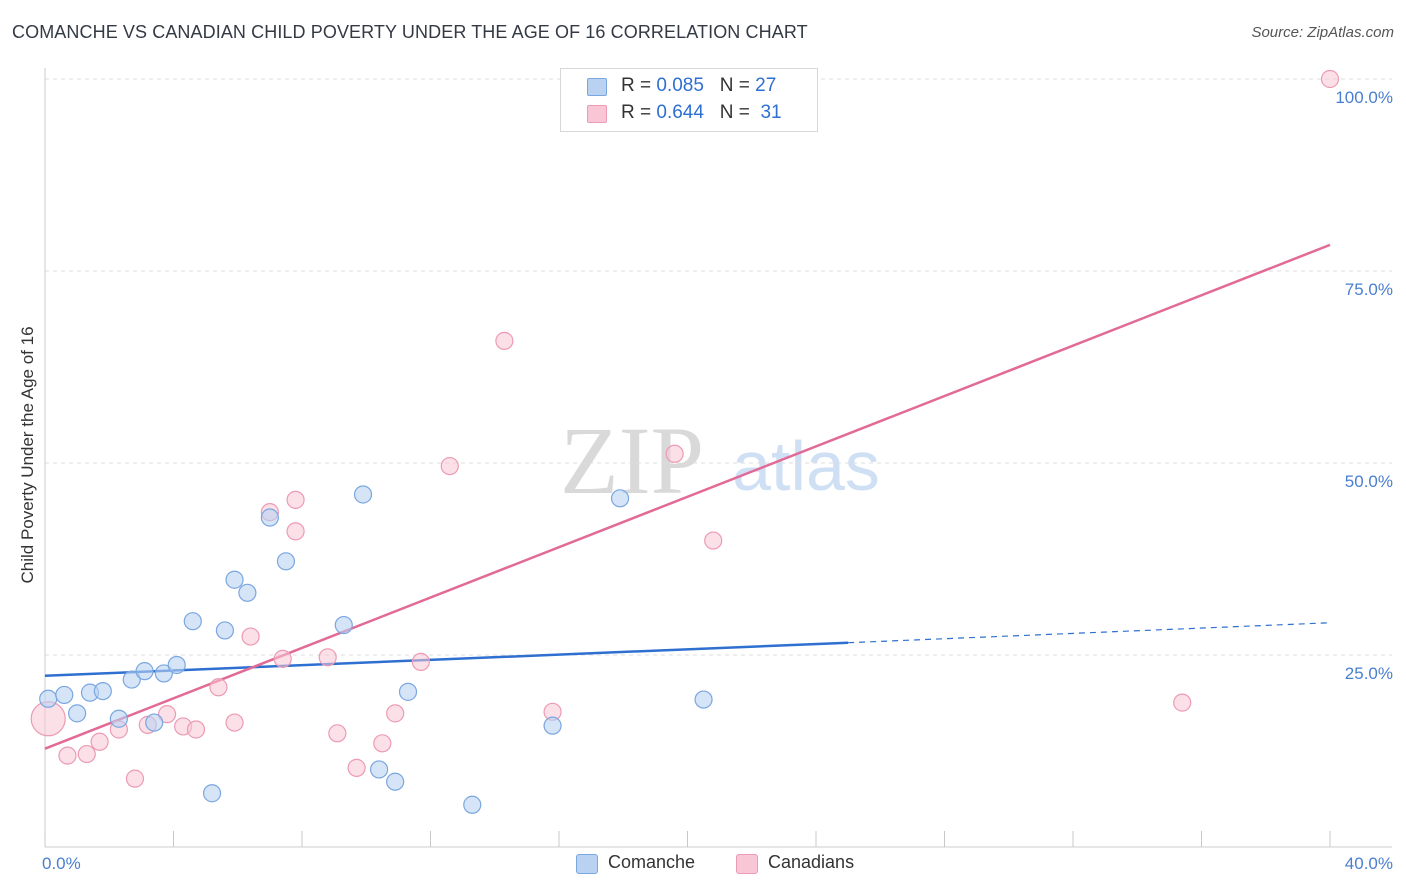 This screenshot has height=892, width=1406. What do you see at coordinates (680, 85) in the screenshot?
I see `r-value: 0.085` at bounding box center [680, 85].